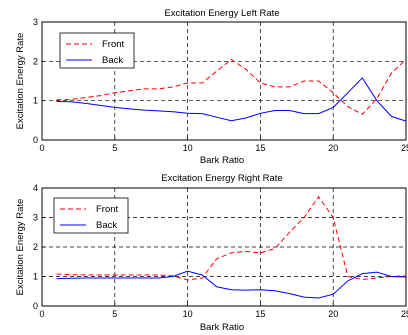 This screenshot has width=408, height=335. What do you see at coordinates (35, 188) in the screenshot?
I see `y-tick-label: 4` at bounding box center [35, 188].